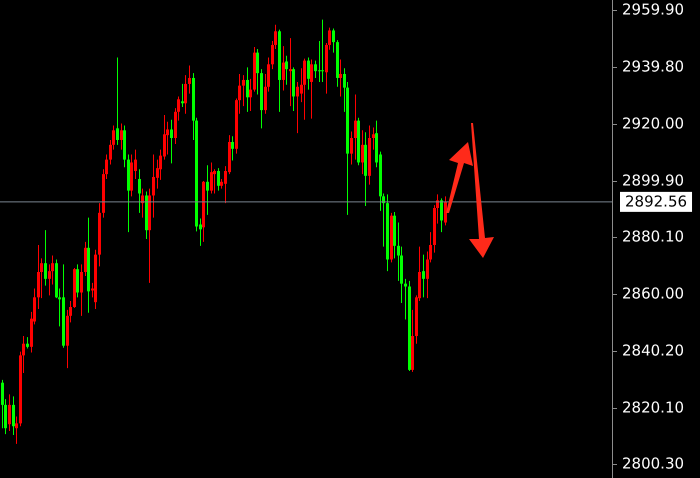 This screenshot has height=478, width=700. Describe the element at coordinates (653, 66) in the screenshot. I see `y-tick-label: 2939.80` at that location.